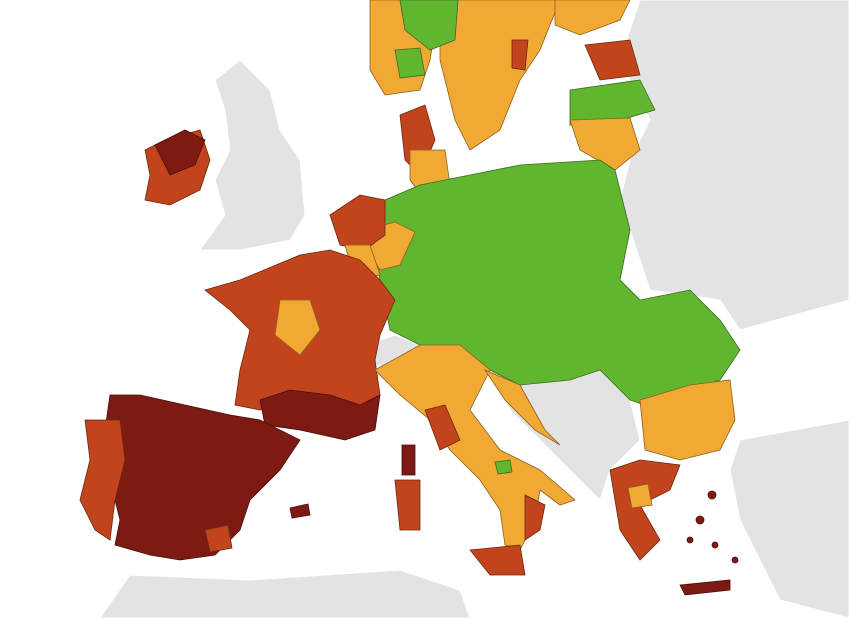 The height and width of the screenshot is (618, 849). Describe the element at coordinates (612, 102) in the screenshot. I see `latvia` at that location.